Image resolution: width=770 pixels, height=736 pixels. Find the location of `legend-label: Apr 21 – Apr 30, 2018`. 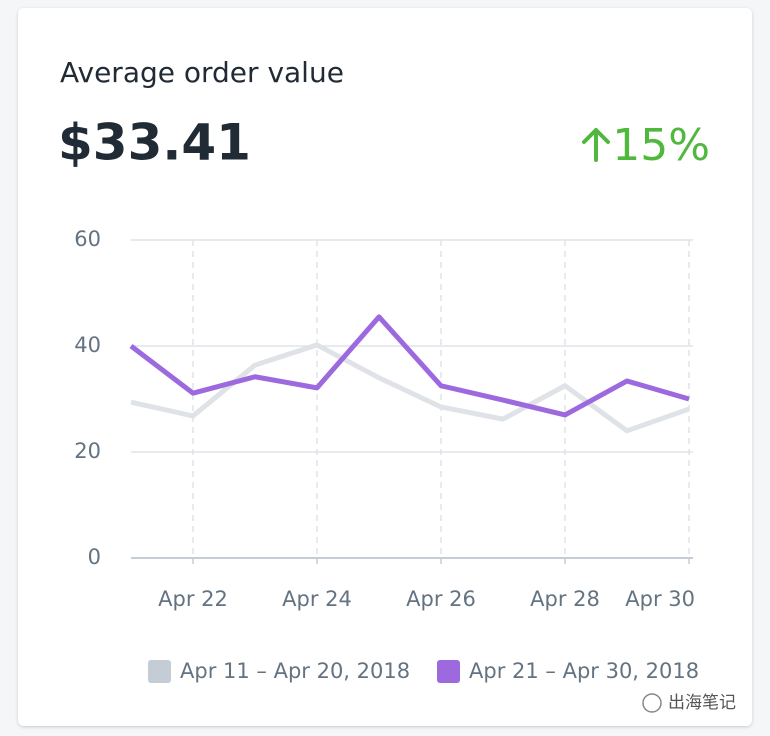

legend-label: Apr 21 – Apr 30, 2018 is located at coordinates (584, 671).